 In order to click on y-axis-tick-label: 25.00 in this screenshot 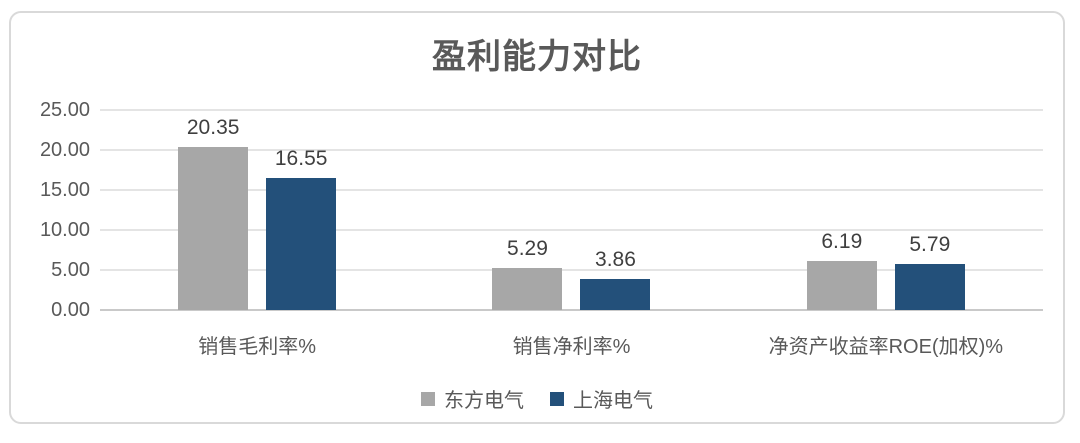, I will do `click(64, 110)`.